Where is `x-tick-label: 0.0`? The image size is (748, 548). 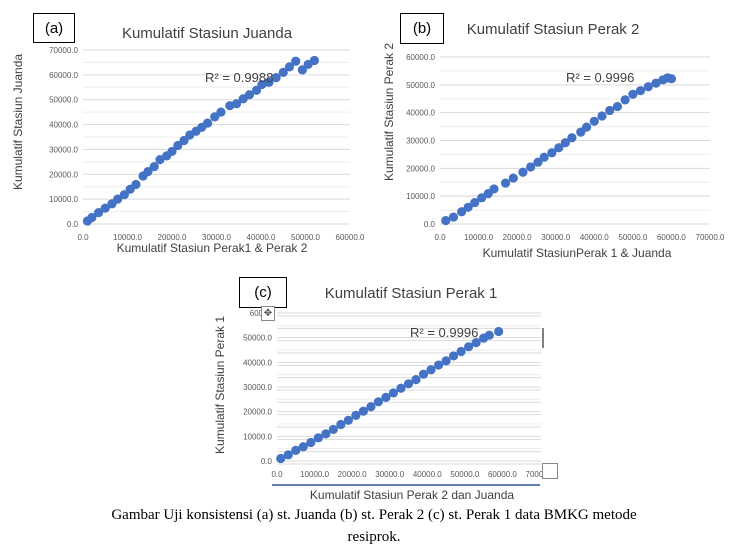
x-tick-label: 0.0 is located at coordinates (83, 237).